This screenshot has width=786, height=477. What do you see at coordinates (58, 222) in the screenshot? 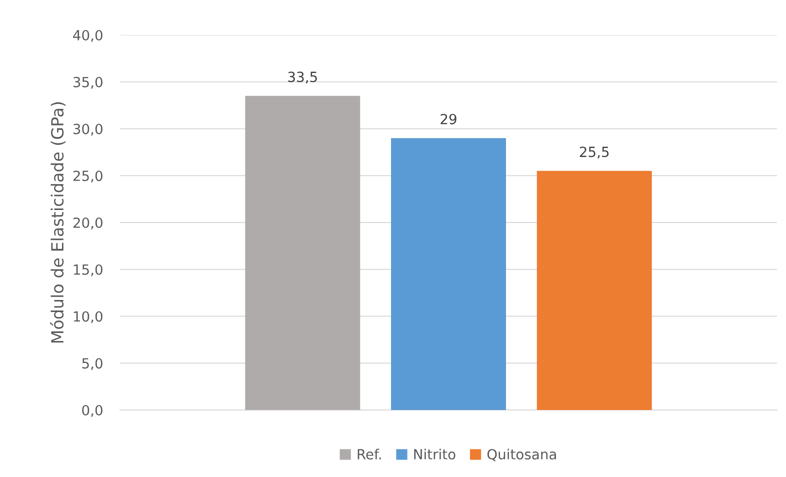
I see `y-axis-title: Módulo de Elasticidade (GPa)` at bounding box center [58, 222].